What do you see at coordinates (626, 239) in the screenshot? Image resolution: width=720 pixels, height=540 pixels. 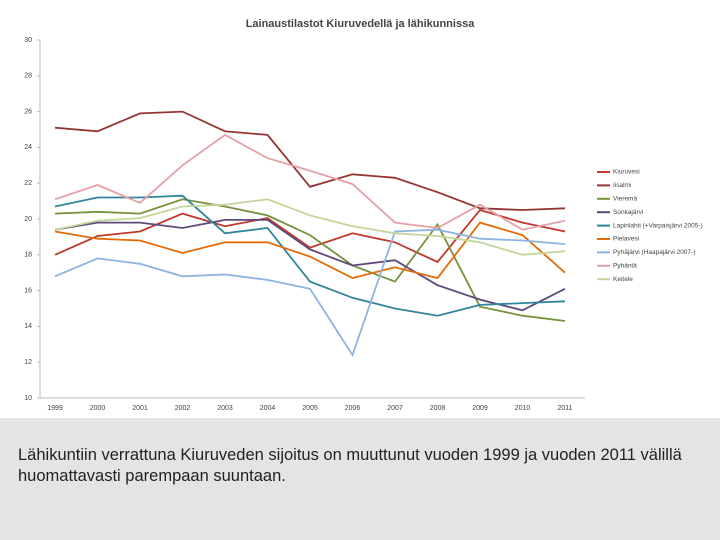 I see `legend-label: Pielavesi` at bounding box center [626, 239].